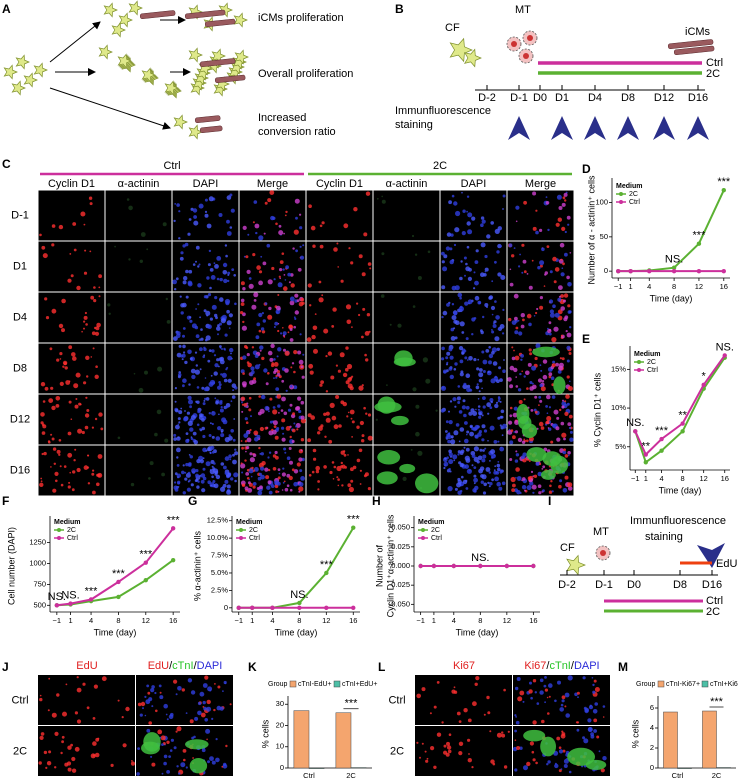 Image resolution: width=738 pixels, height=783 pixels. Describe the element at coordinates (254, 538) in the screenshot. I see `legend-label: Ctrl` at that location.